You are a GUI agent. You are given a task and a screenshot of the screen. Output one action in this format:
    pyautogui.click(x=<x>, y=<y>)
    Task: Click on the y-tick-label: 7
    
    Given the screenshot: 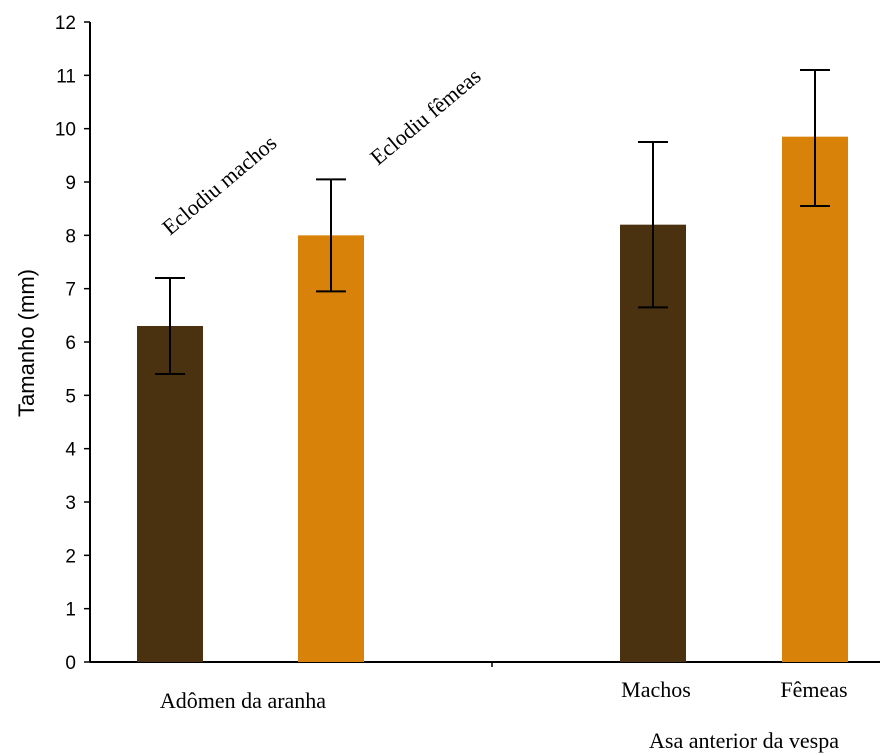 What is the action you would take?
    pyautogui.click(x=70, y=290)
    